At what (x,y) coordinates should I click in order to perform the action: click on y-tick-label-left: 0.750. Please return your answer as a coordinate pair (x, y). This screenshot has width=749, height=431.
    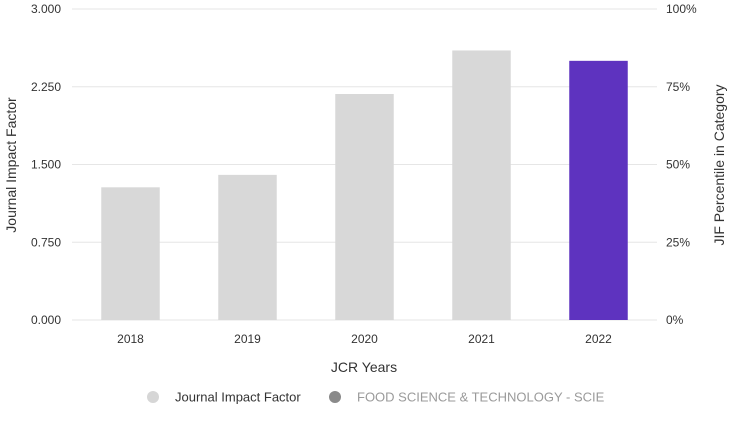
    Looking at the image, I should click on (46, 242).